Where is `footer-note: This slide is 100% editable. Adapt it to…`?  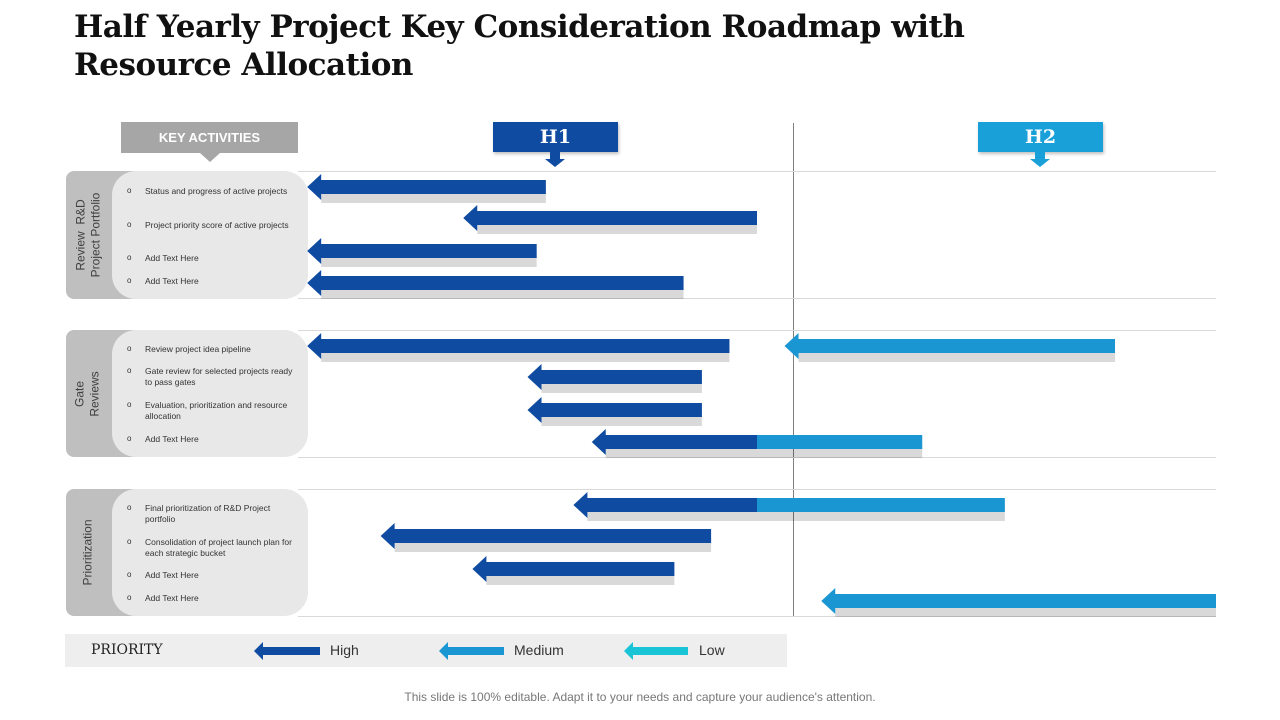 footer-note: This slide is 100% editable. Adapt it to… is located at coordinates (640, 697).